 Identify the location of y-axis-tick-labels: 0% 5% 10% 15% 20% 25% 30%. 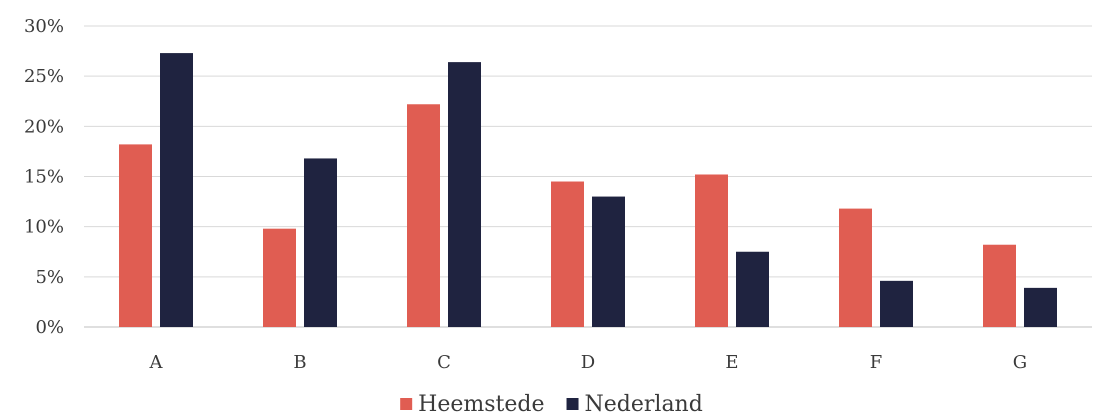
(44, 177).